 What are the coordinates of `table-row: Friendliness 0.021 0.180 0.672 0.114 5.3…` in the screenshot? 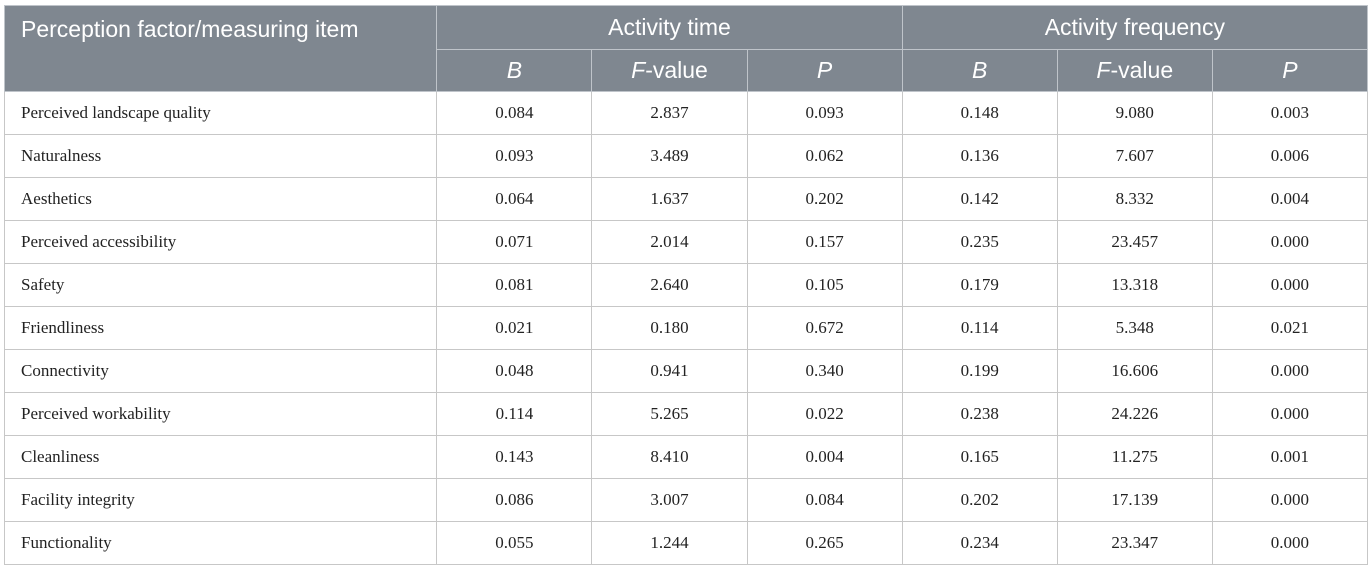 It's located at (686, 328).